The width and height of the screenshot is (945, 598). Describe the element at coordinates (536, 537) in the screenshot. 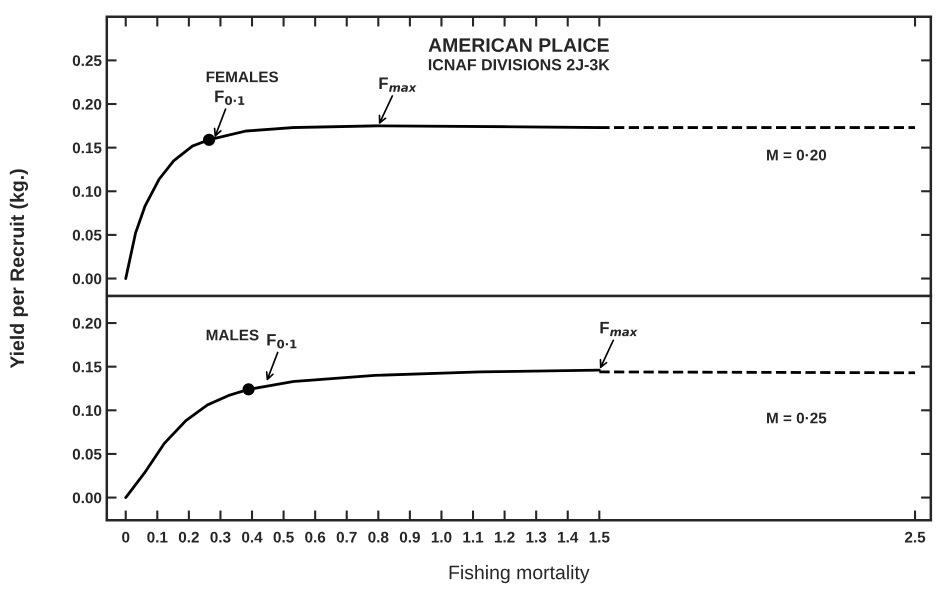

I see `x-tick-label: 1.3` at that location.